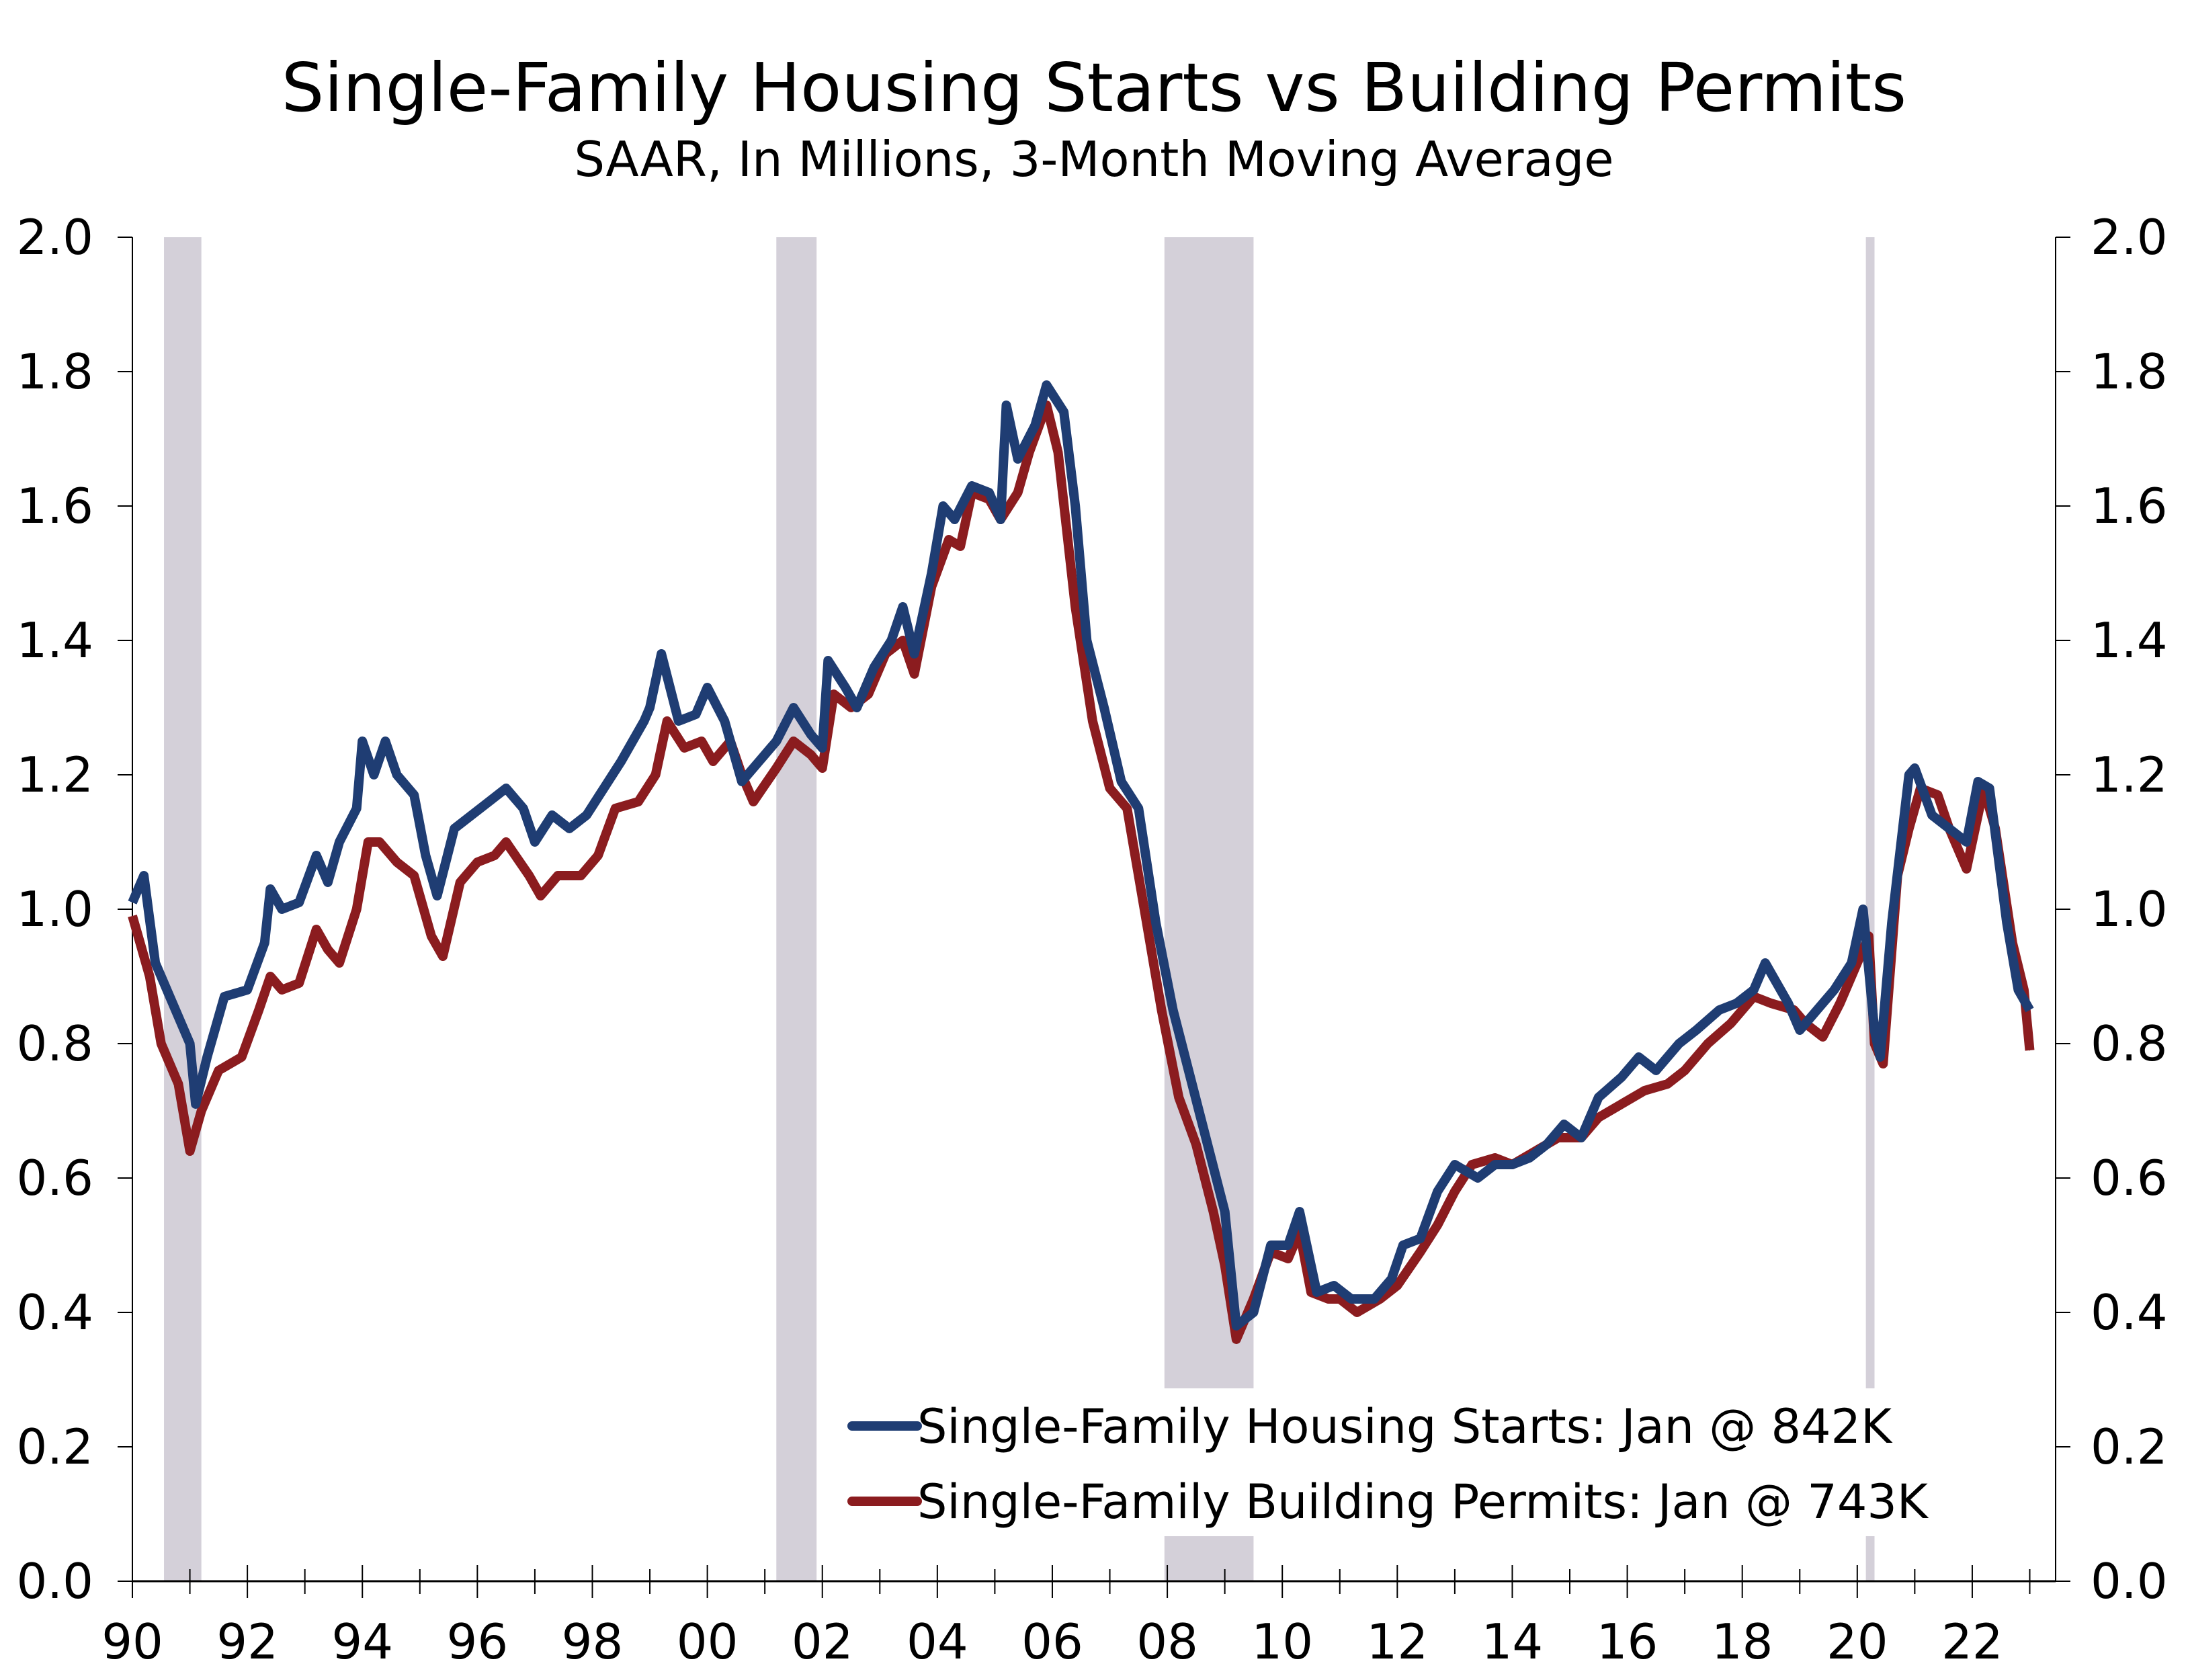 This screenshot has height=1680, width=2188. I want to click on legend-label: Single-Family Housing Starts: Jan @ 842K, so click(1405, 1427).